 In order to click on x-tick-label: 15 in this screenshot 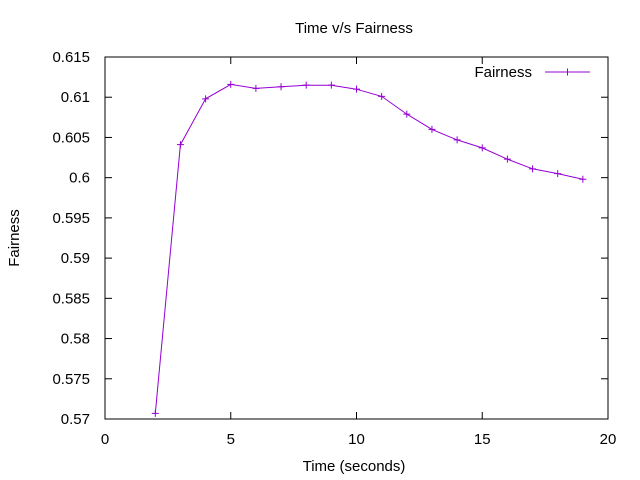, I will do `click(482, 439)`.